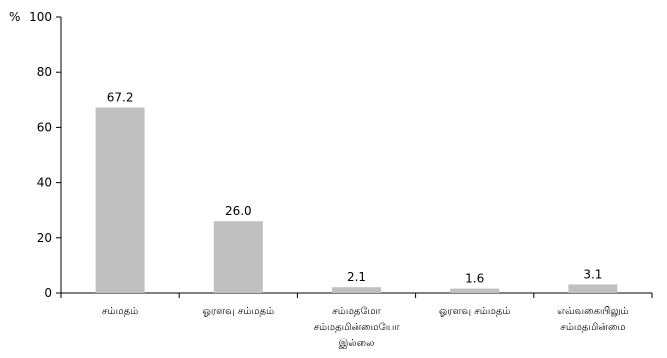 The height and width of the screenshot is (358, 667). What do you see at coordinates (40, 17) in the screenshot?
I see `y-tick-label: 100` at bounding box center [40, 17].